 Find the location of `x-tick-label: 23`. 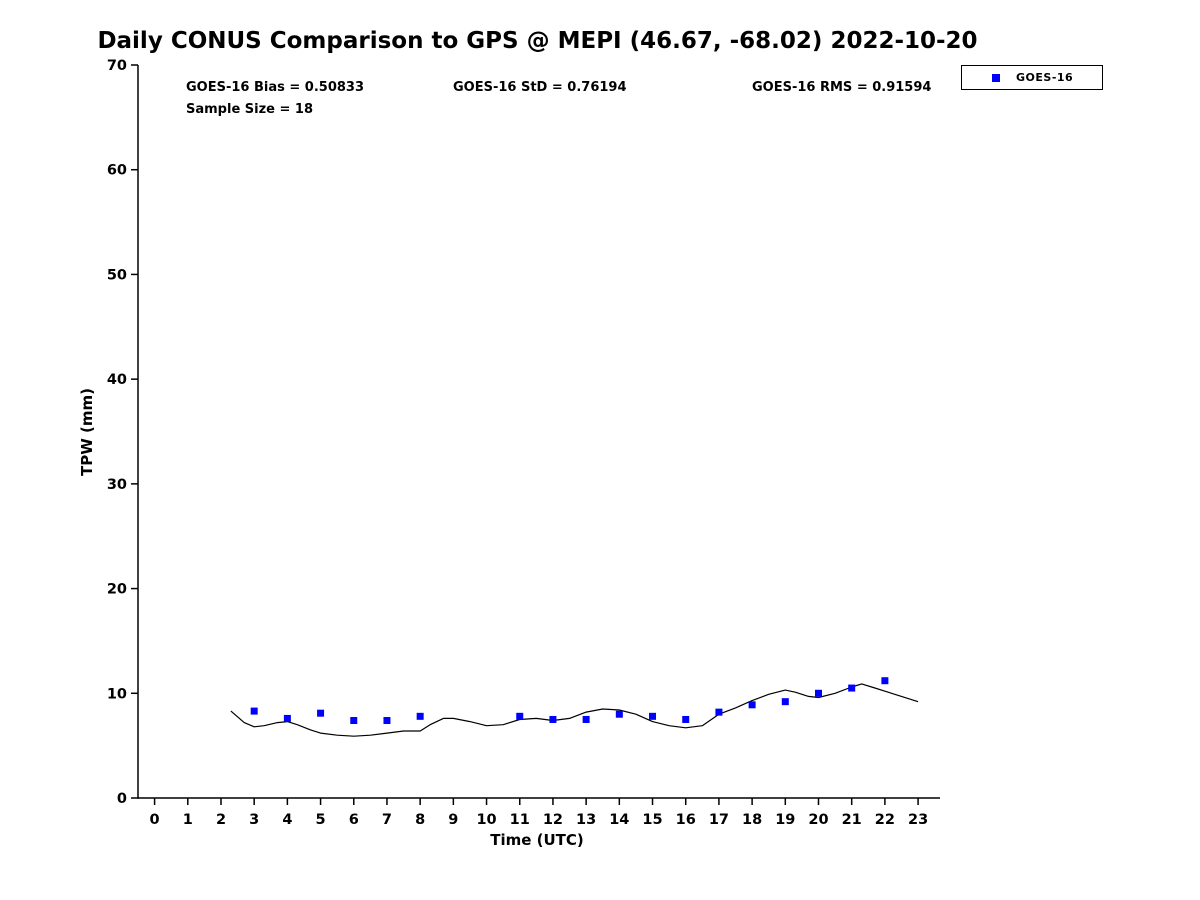

x-tick-label: 23 is located at coordinates (918, 820).